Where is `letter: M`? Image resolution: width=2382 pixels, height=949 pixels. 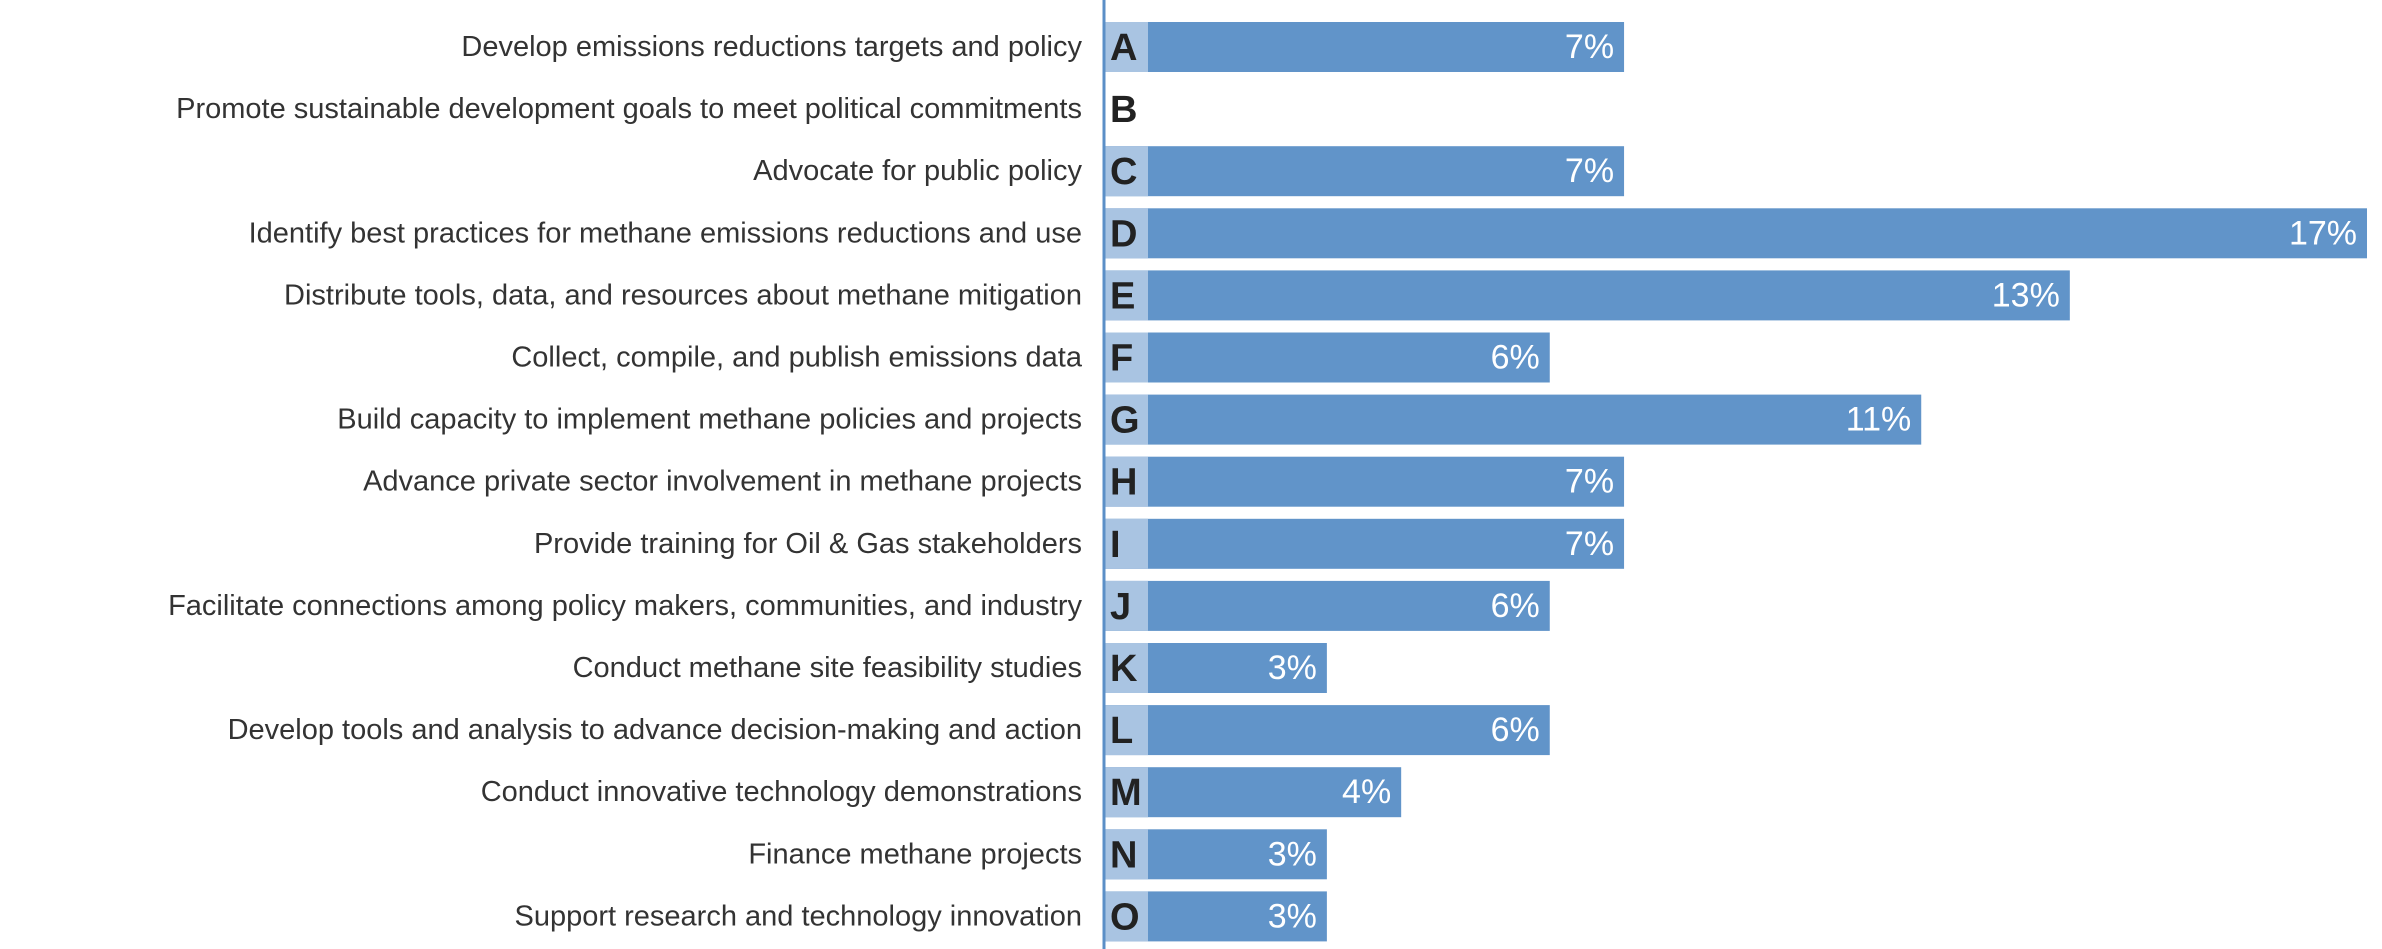
letter: M is located at coordinates (1126, 793).